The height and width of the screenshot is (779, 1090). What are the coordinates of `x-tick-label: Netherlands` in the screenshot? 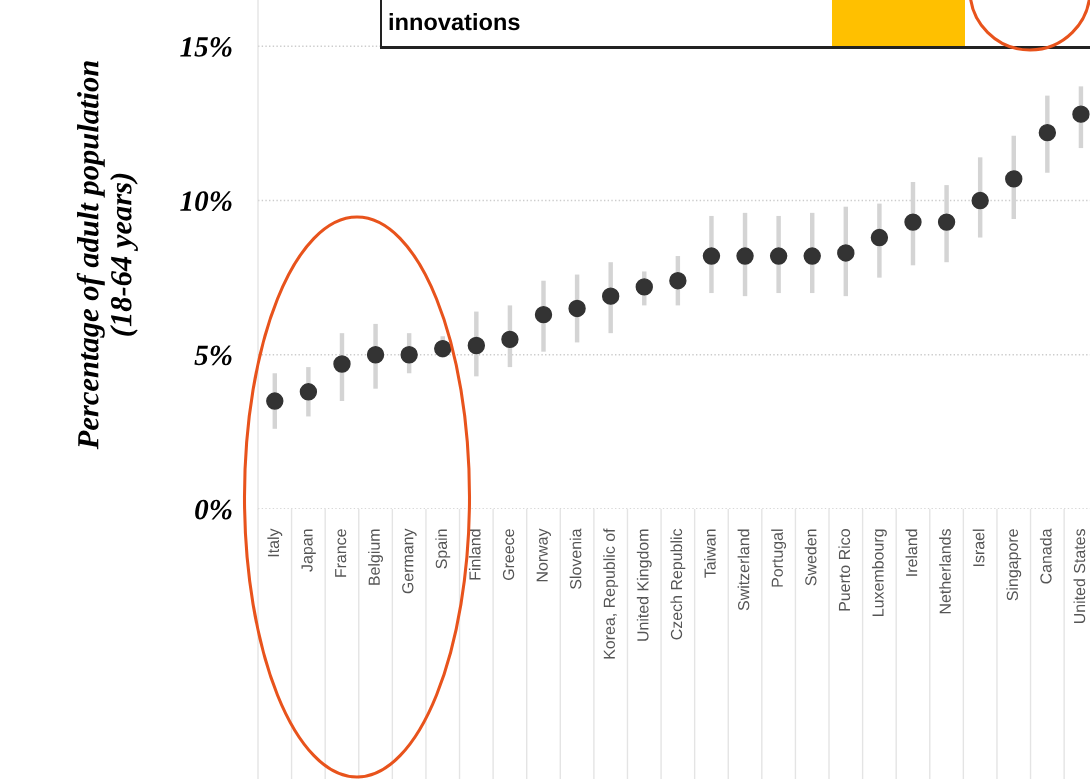 It's located at (945, 571).